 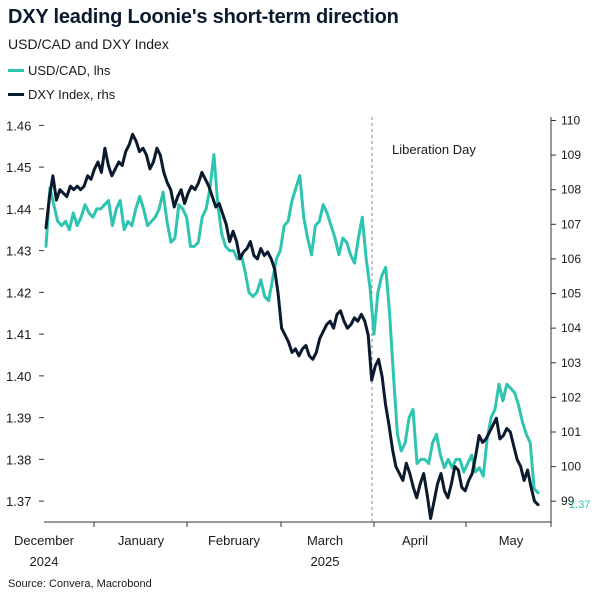 I want to click on right-tick-label: 108, so click(x=571, y=190).